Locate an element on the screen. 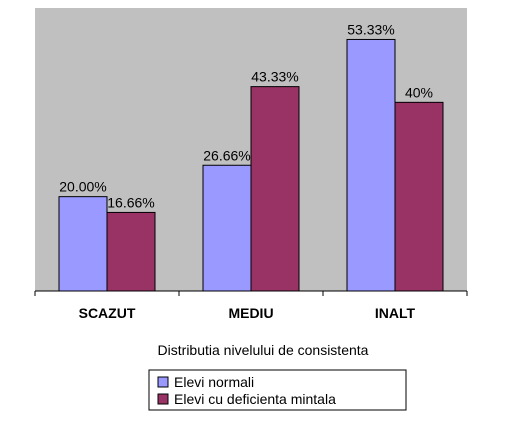 This screenshot has height=424, width=506. data-label: 53.33% is located at coordinates (370, 29).